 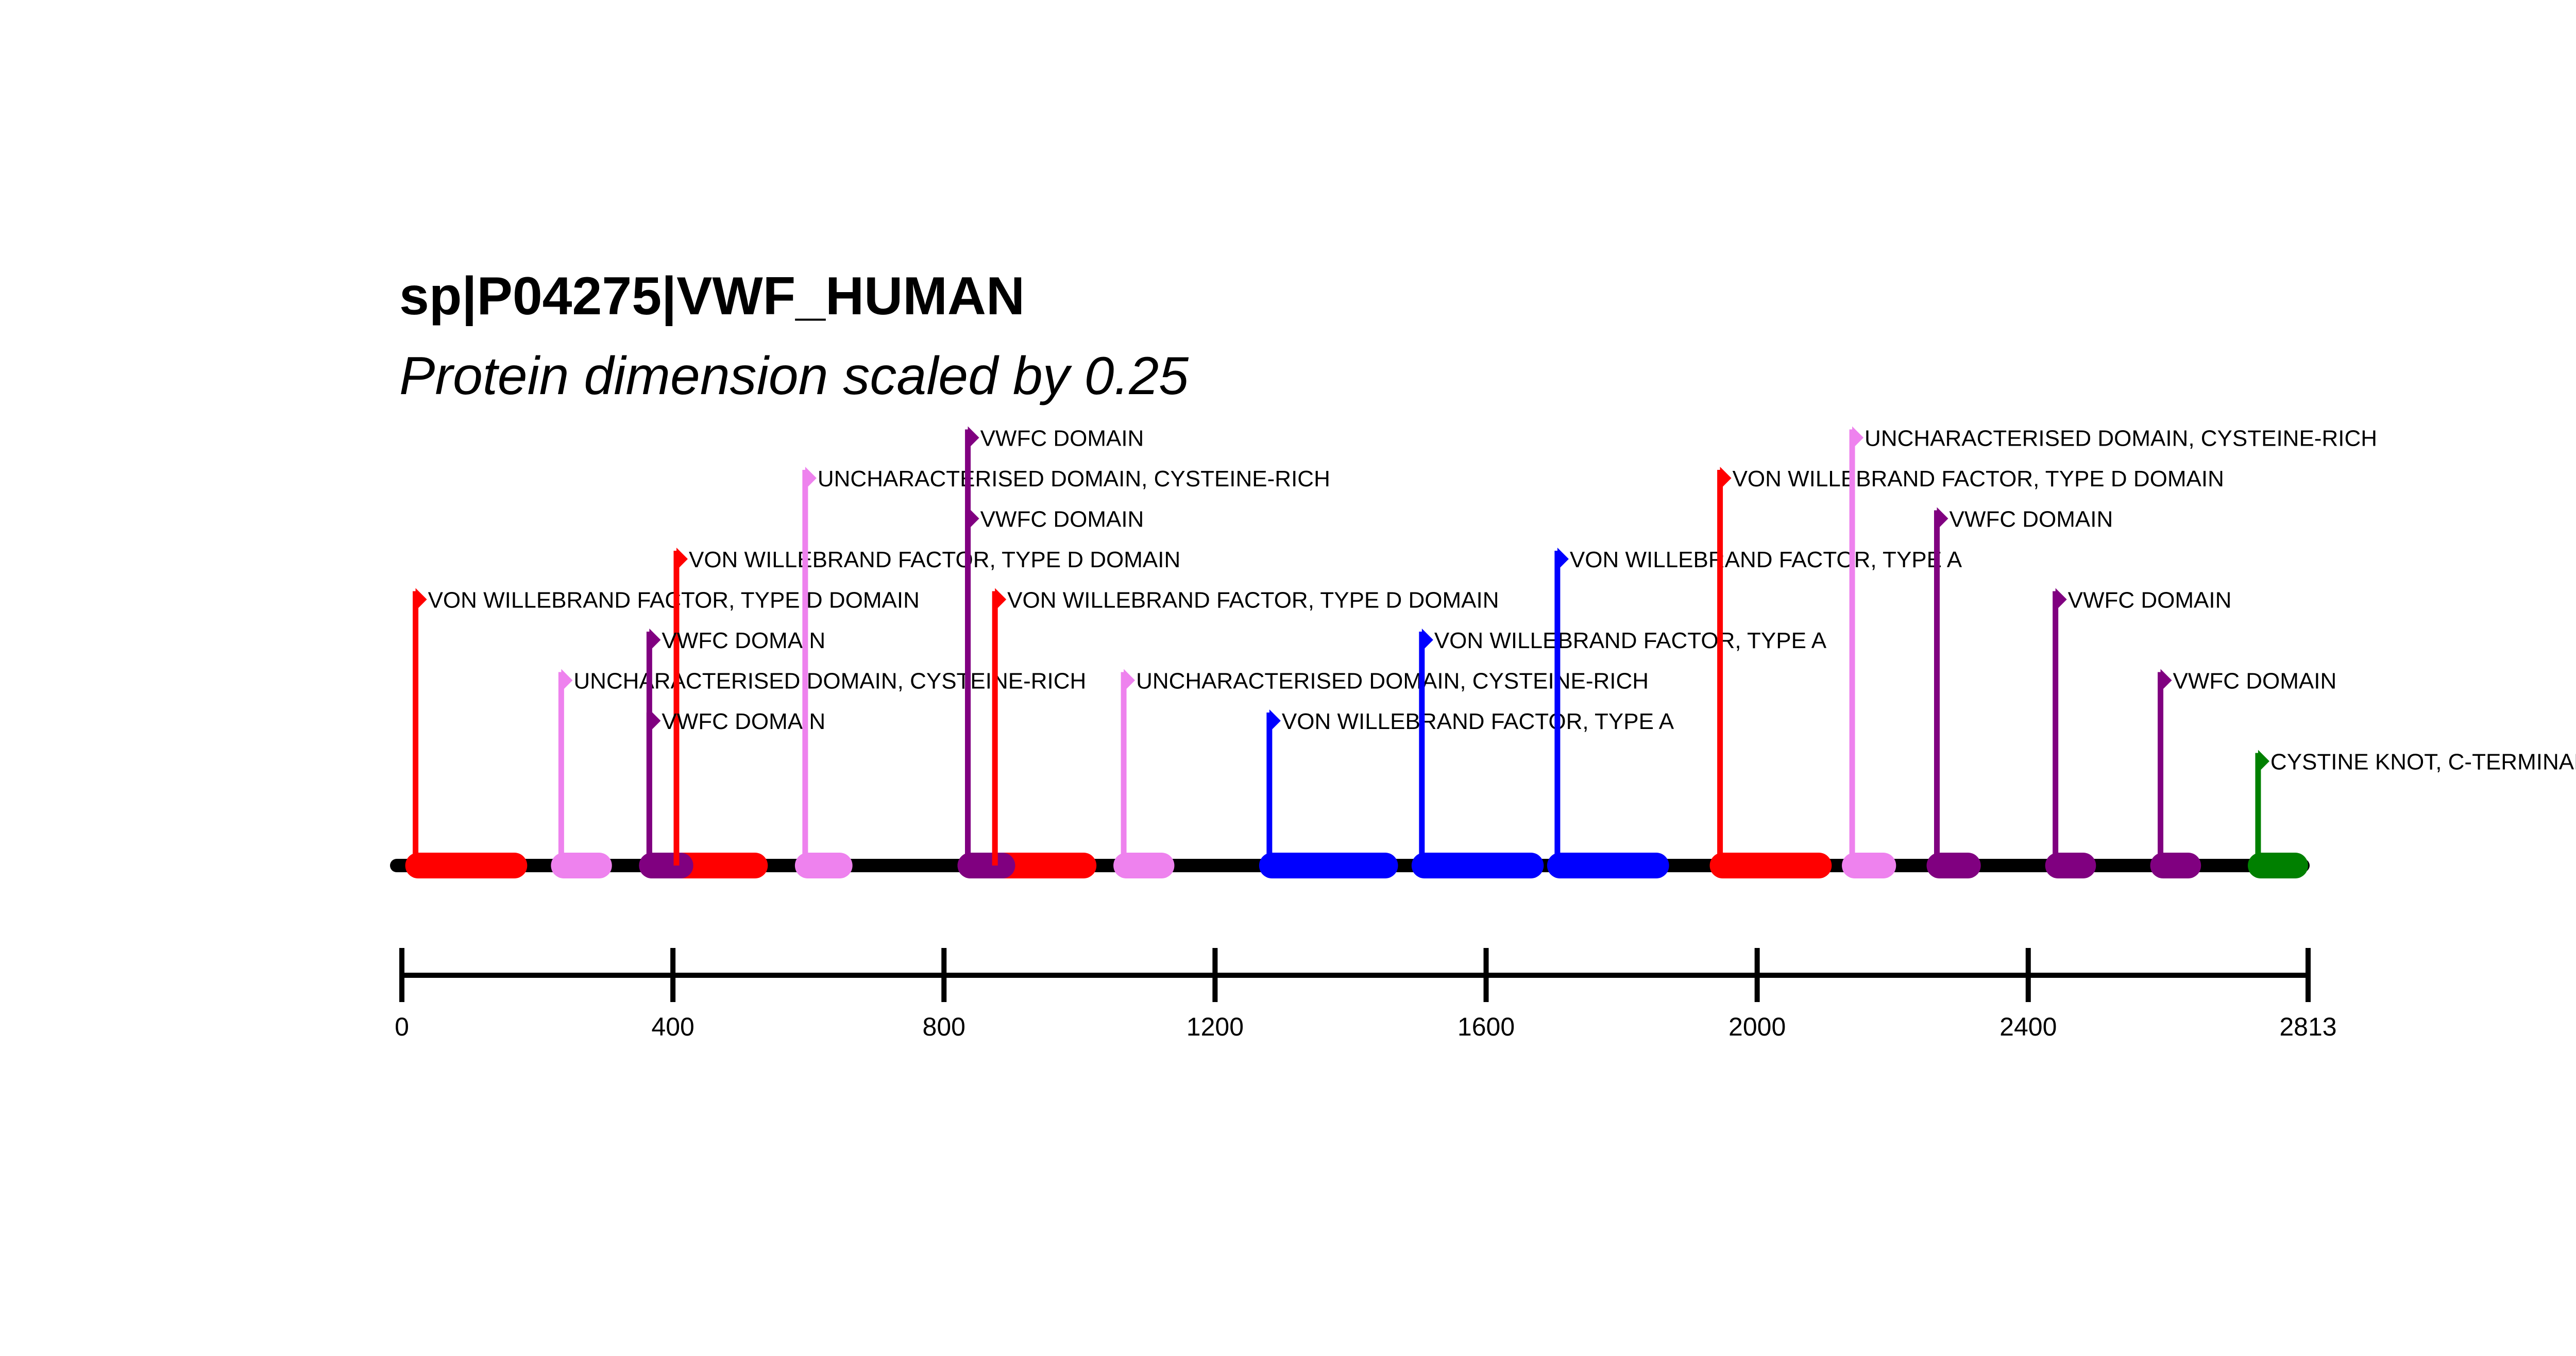 I want to click on axis-tick-label: 2813, so click(x=2307, y=1026).